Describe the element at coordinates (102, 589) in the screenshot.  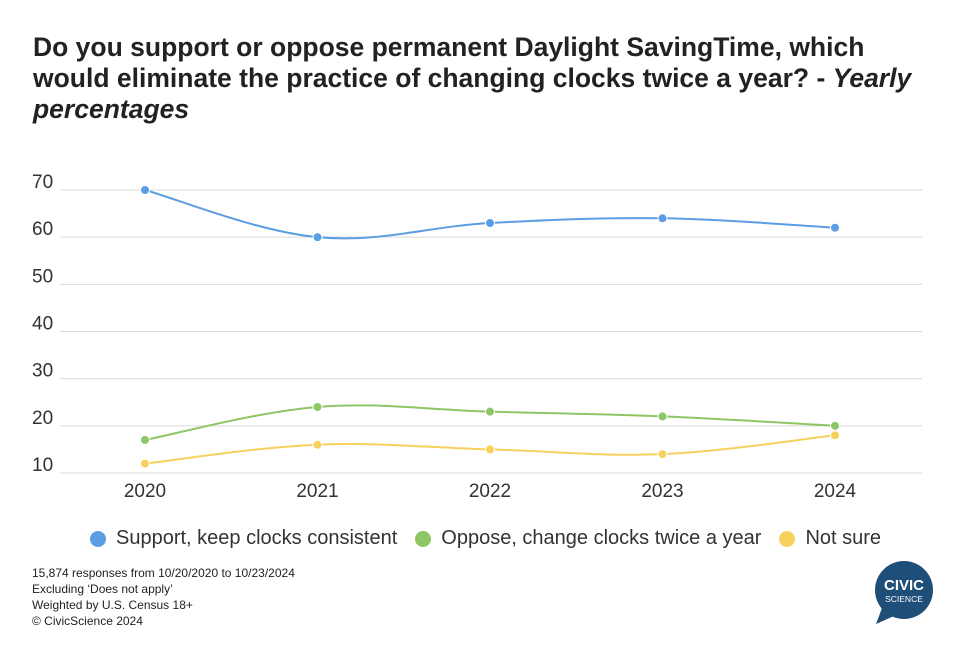
I see `footnote-excluding: Excluding ‘Does not apply’` at that location.